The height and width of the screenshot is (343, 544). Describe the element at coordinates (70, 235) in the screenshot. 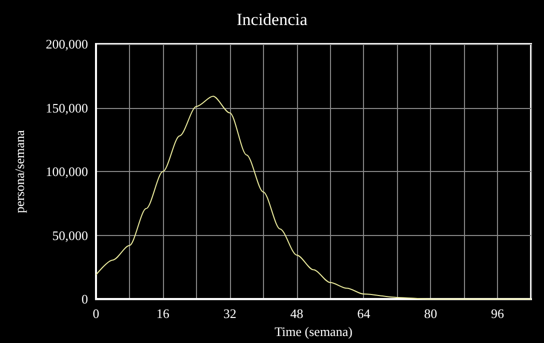

I see `y-tick-label: 50,000` at that location.